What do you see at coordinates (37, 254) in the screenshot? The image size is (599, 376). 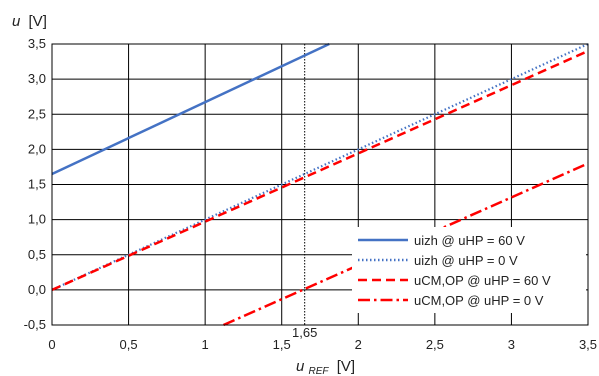 I see `y-tick-label: 0,5` at bounding box center [37, 254].